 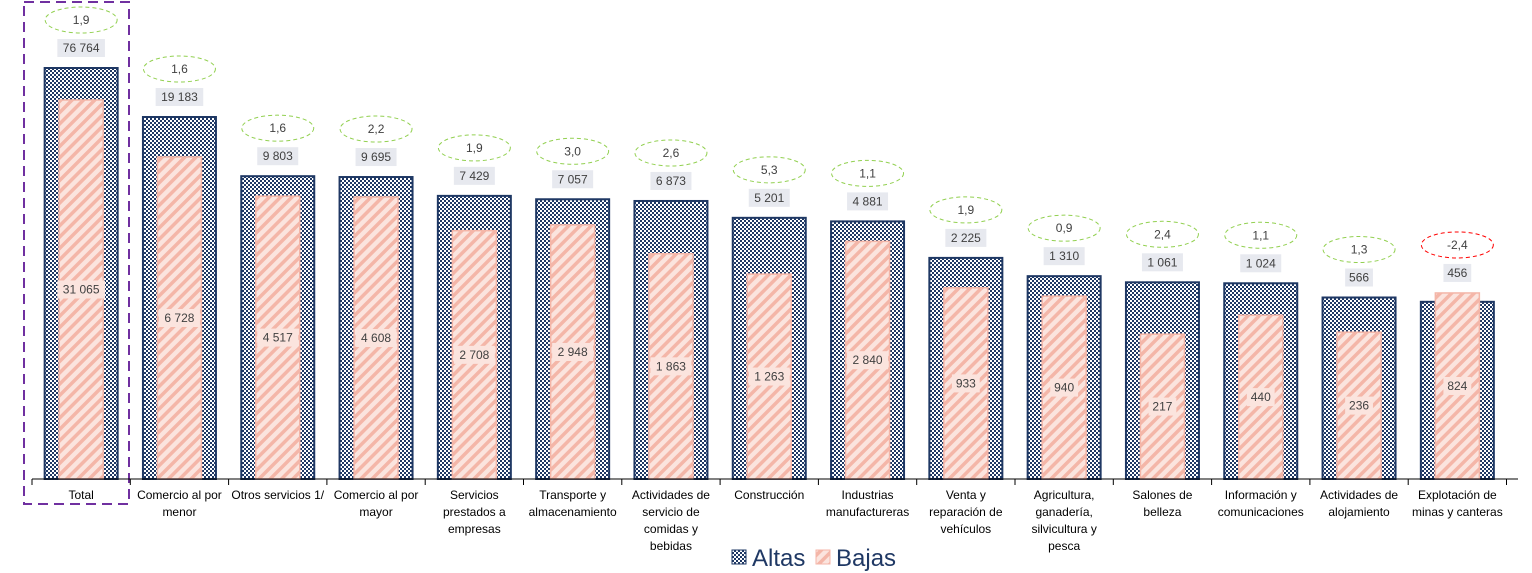 I want to click on legend-swatch-bajas, so click(x=823, y=557).